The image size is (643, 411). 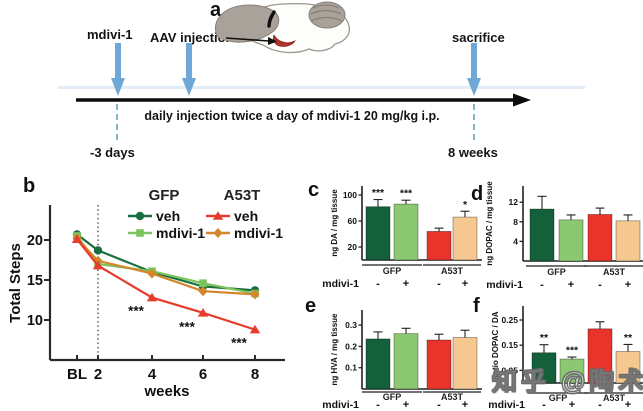 What do you see at coordinates (255, 374) in the screenshot?
I see `x-tick-label: 8` at bounding box center [255, 374].